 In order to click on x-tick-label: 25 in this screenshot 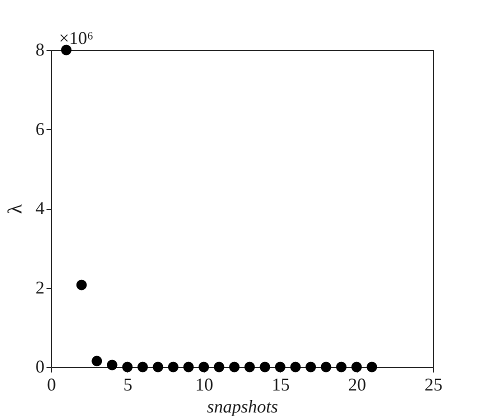, I will do `click(433, 384)`.